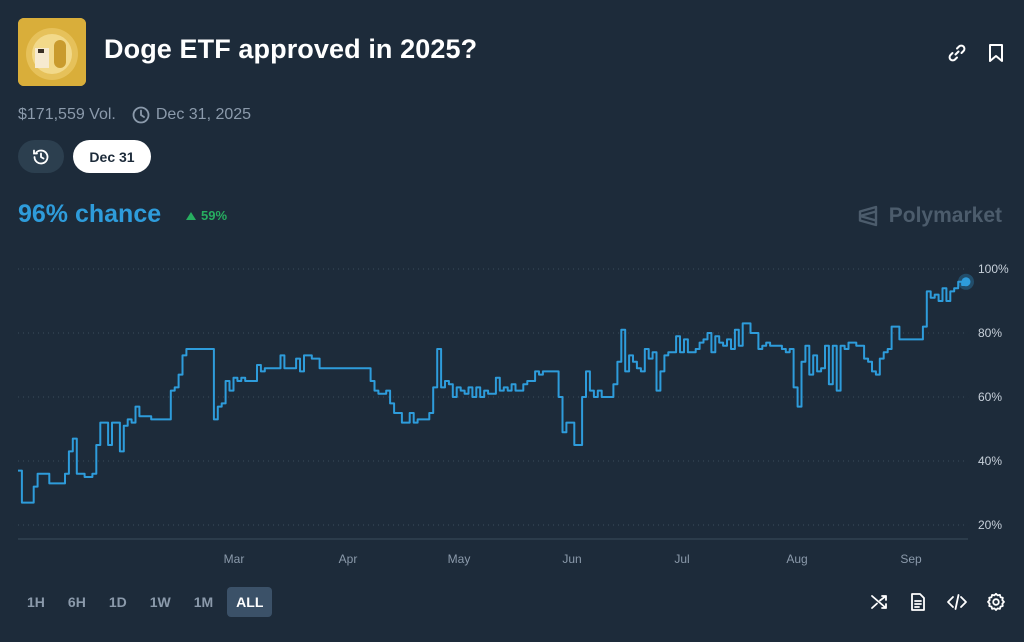  Describe the element at coordinates (996, 602) in the screenshot. I see `gear-icon` at that location.